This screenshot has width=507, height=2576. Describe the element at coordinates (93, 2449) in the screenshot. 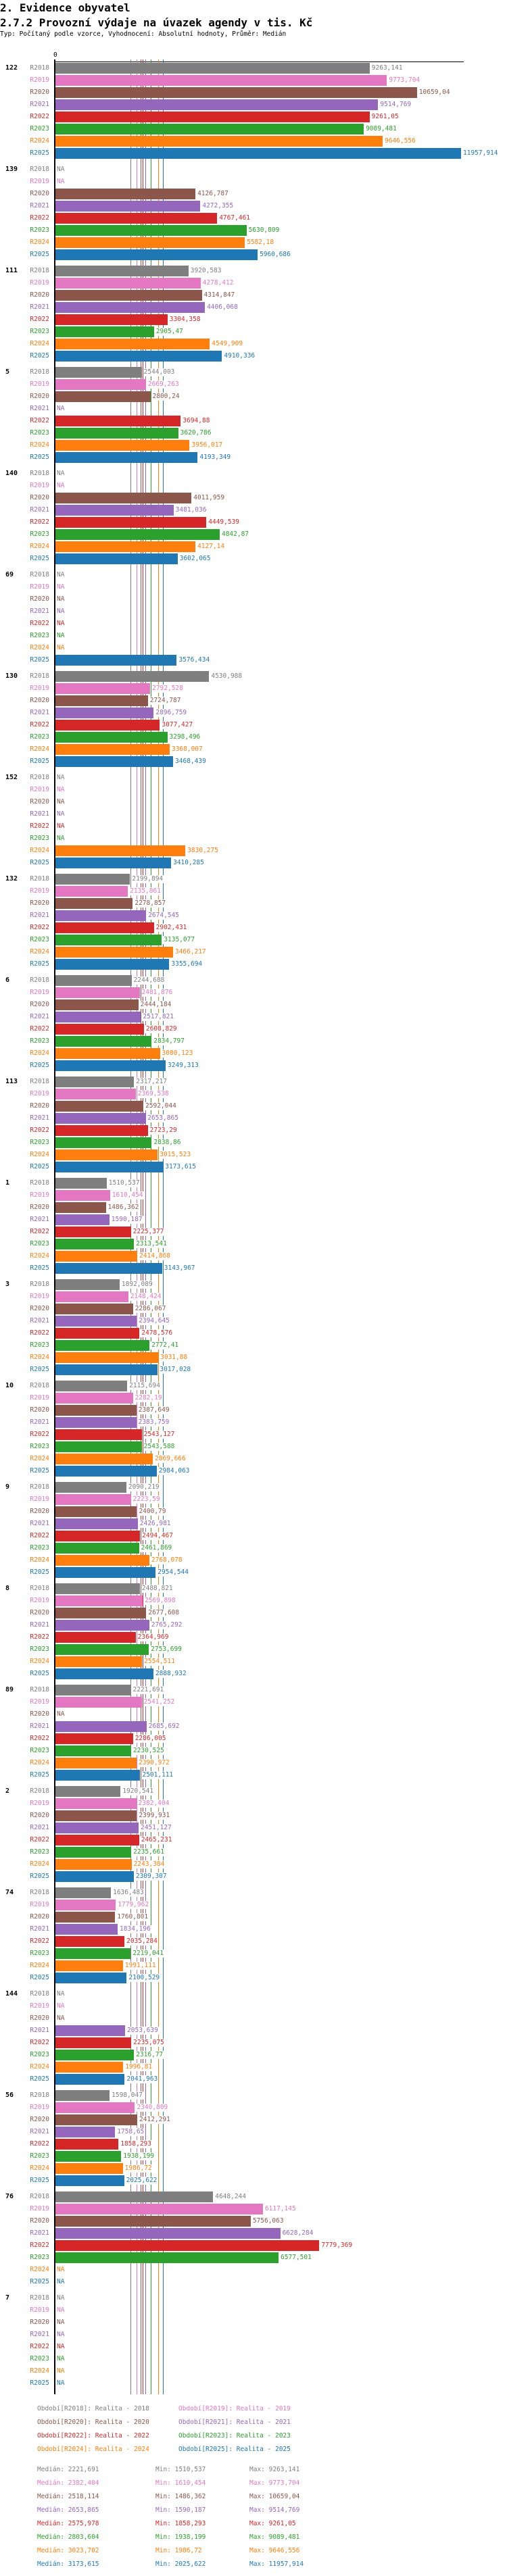

I see `legend-item-R2024: Období[R2024]: Realita - 2024` at that location.